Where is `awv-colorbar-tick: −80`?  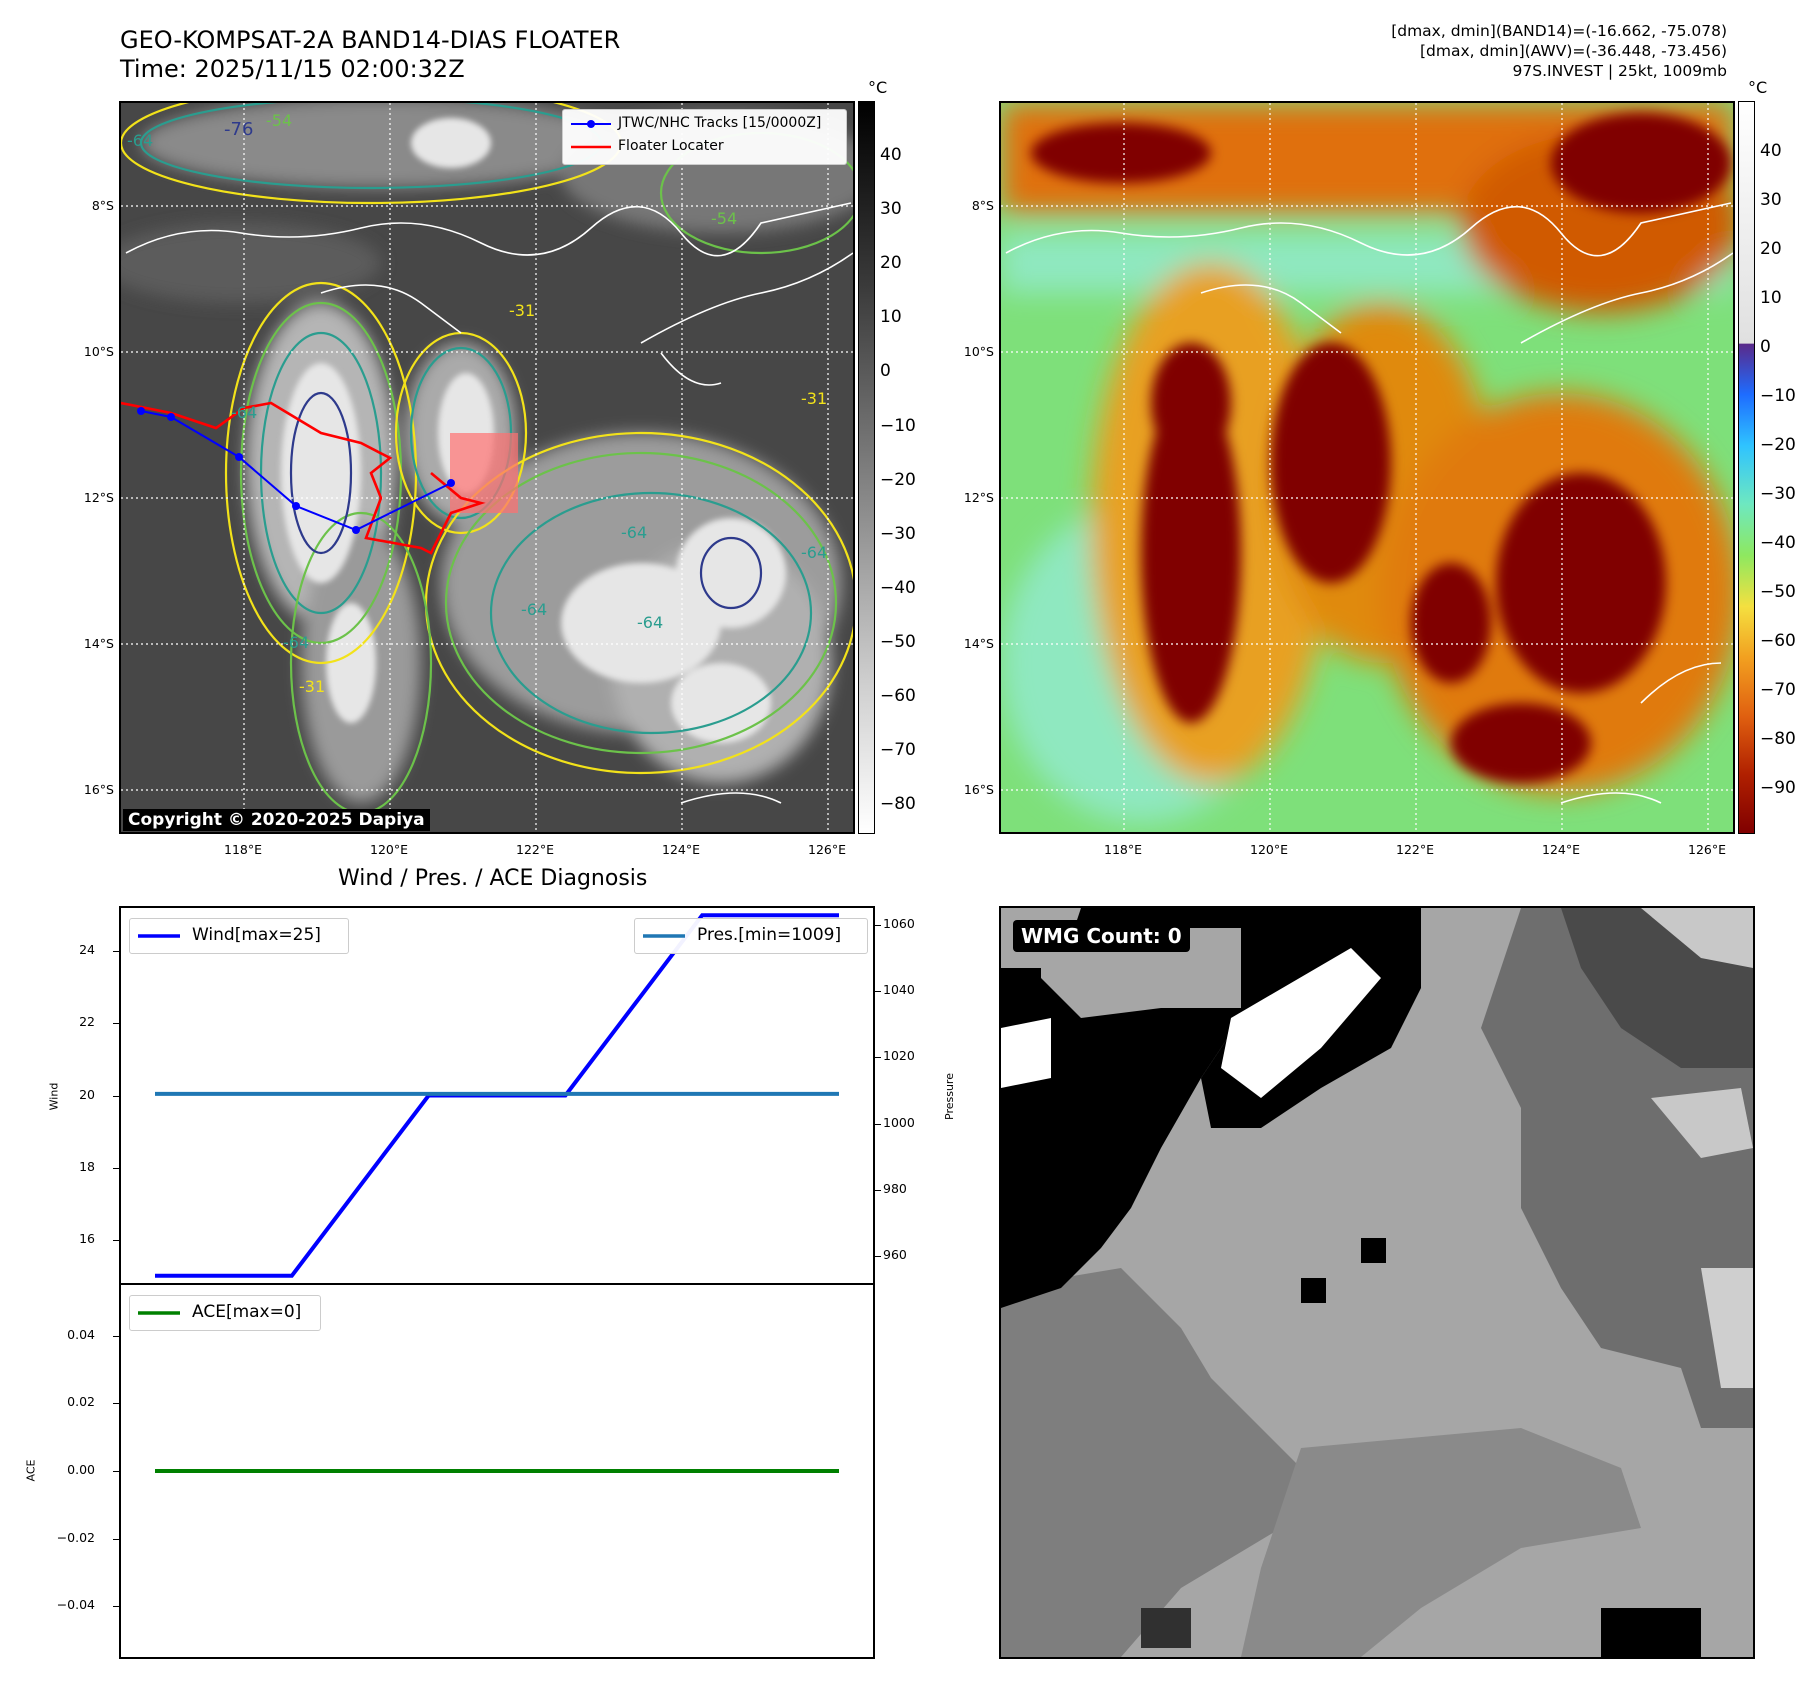 awv-colorbar-tick: −80 is located at coordinates (1778, 739).